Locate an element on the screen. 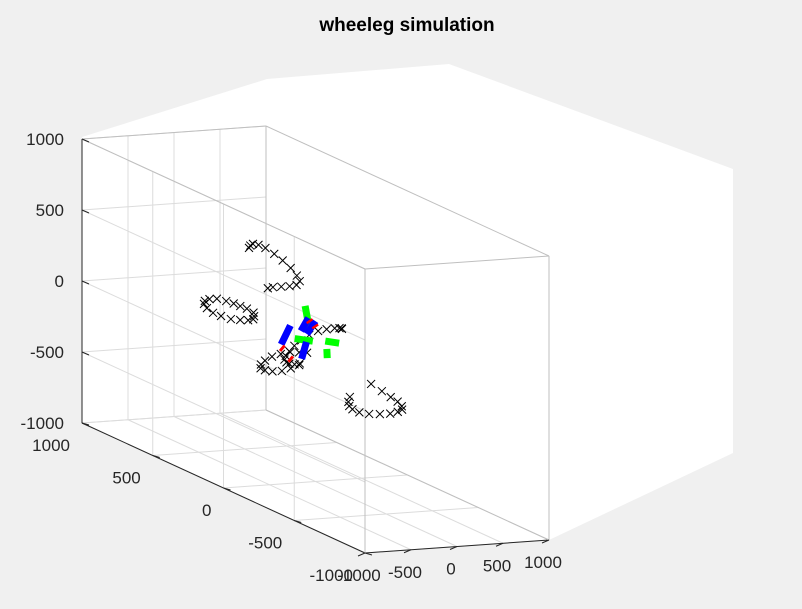 Image resolution: width=802 pixels, height=609 pixels. y-tick-label: 0 is located at coordinates (206, 510).